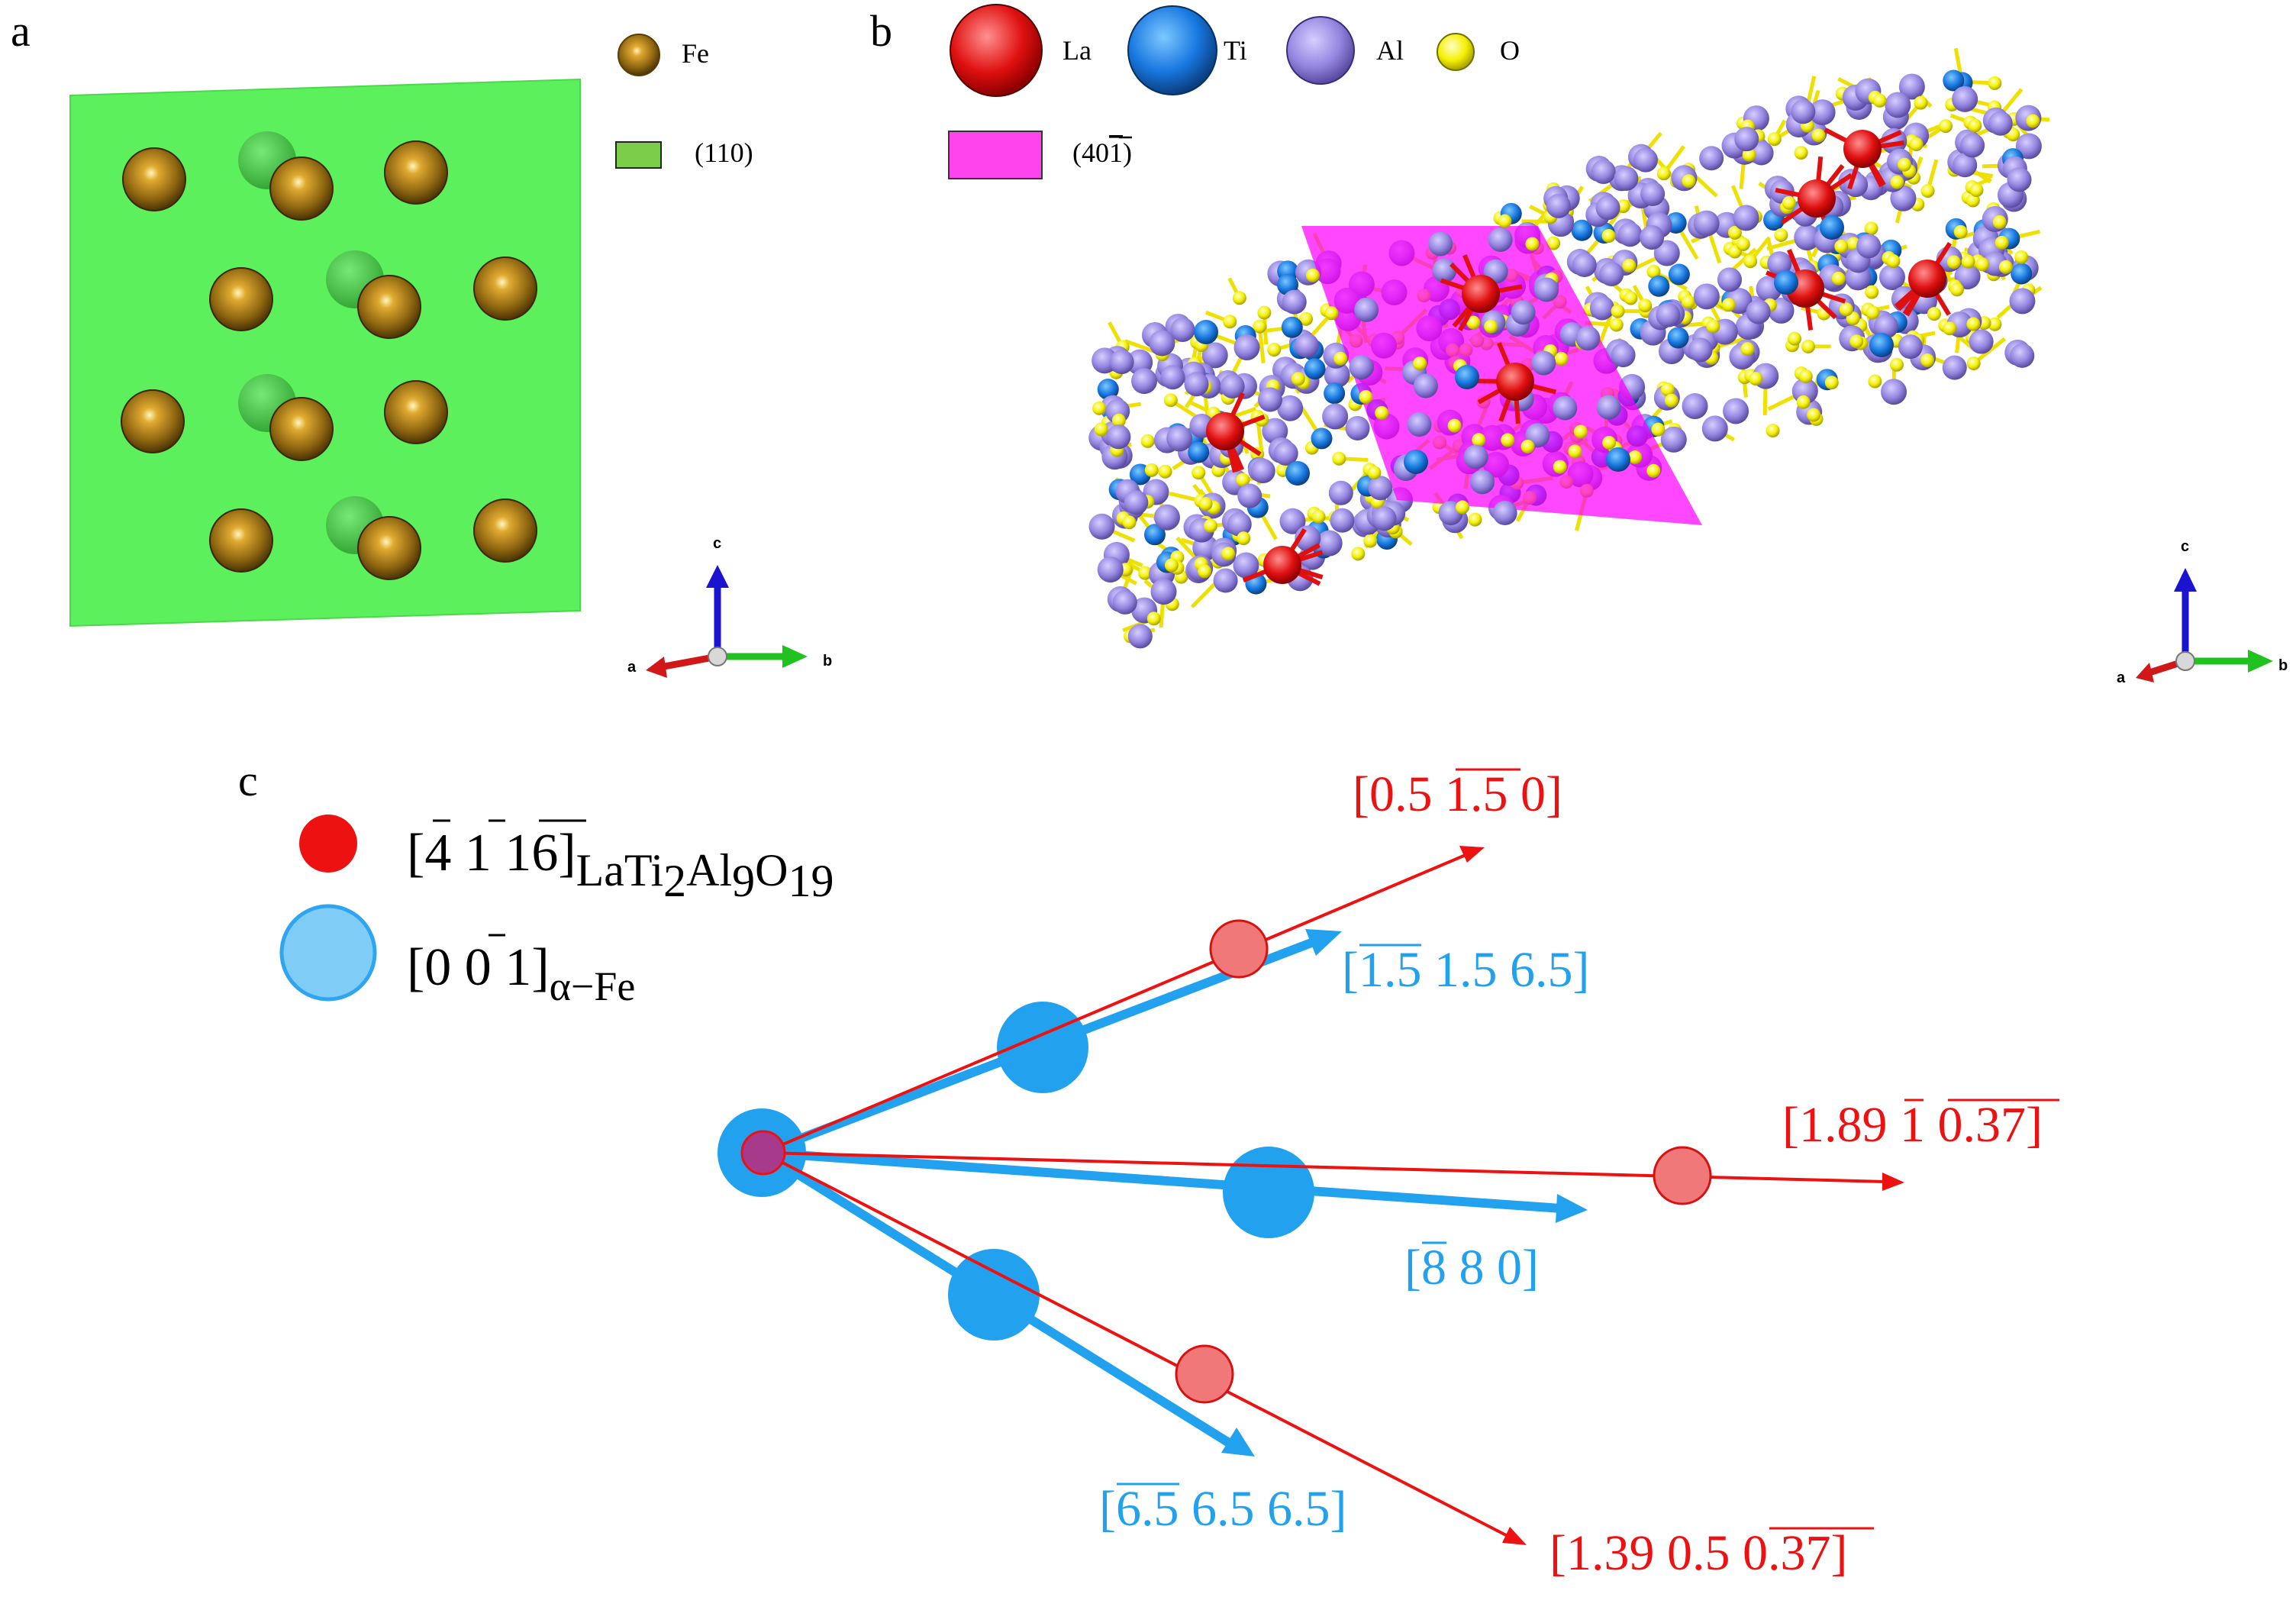 The width and height of the screenshot is (2296, 1597). What do you see at coordinates (21, 31) in the screenshot?
I see `panel-a-label: a` at bounding box center [21, 31].